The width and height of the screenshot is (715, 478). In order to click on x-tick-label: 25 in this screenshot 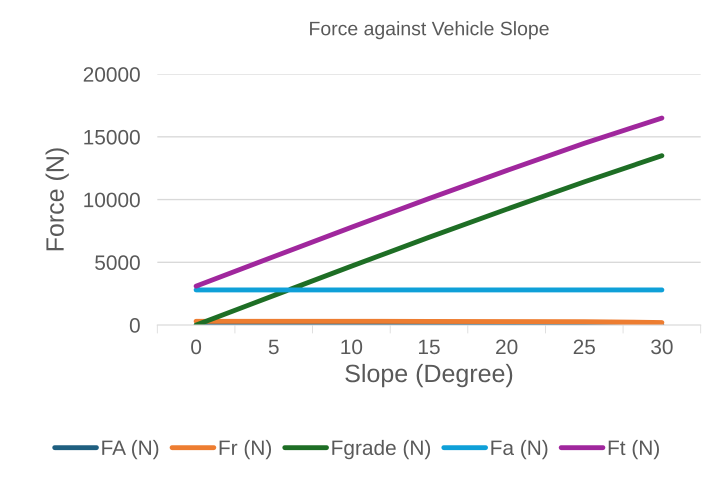, I will do `click(584, 346)`.